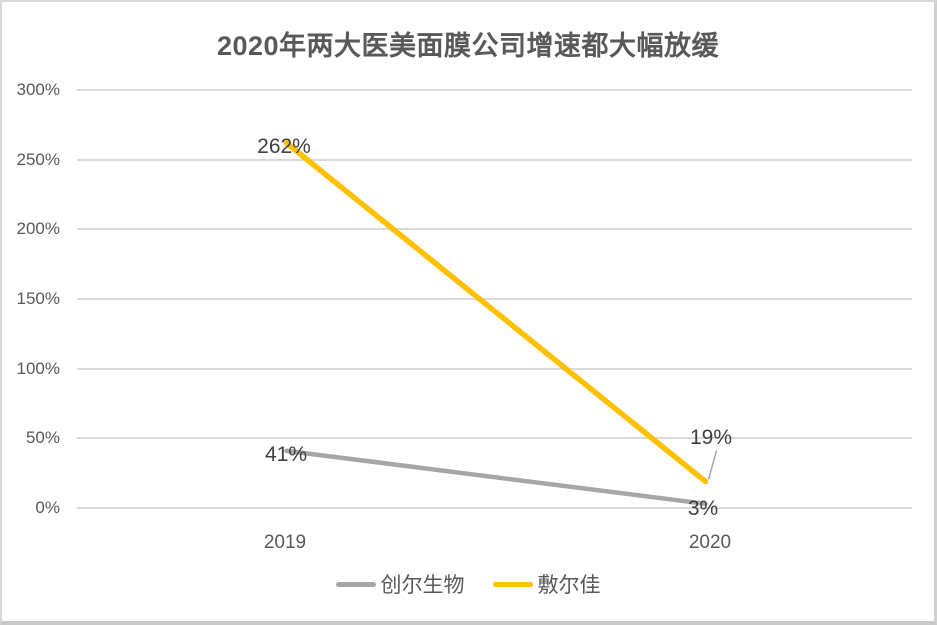  I want to click on legend-item-chuanger: 创尔生物, so click(400, 584).